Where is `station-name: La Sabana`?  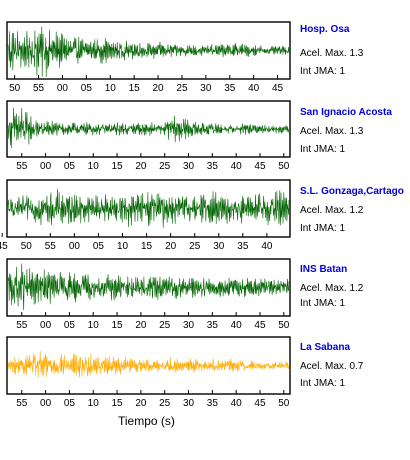 station-name: La Sabana is located at coordinates (325, 347).